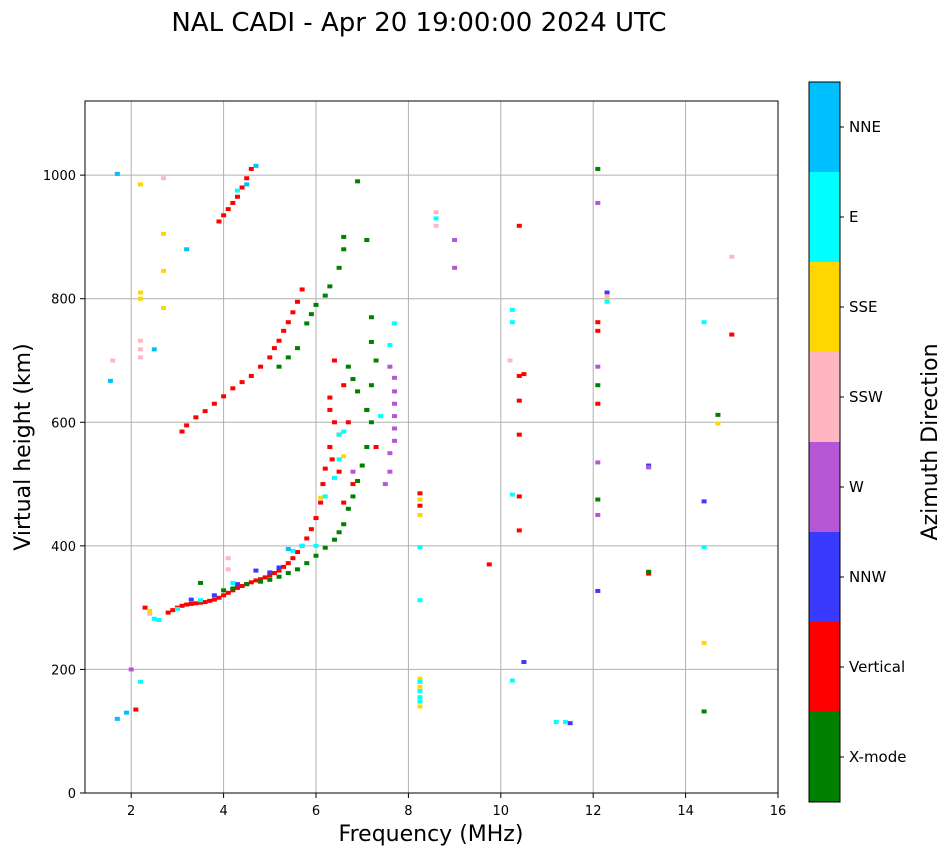 This screenshot has height=856, width=951. Describe the element at coordinates (863, 307) in the screenshot. I see `colorbar-label: SSE` at that location.